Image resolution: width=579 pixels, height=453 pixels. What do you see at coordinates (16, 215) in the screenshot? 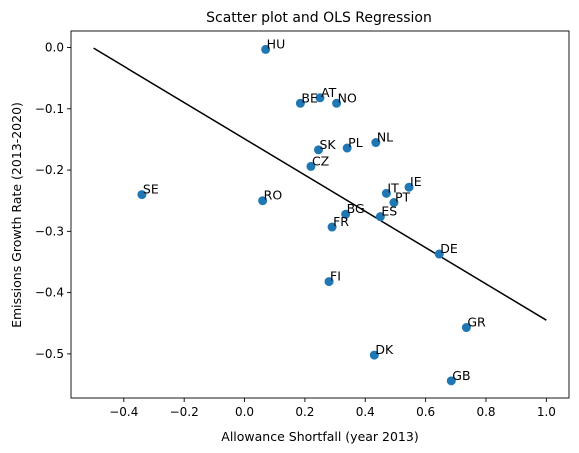
I see `y-axis-label: Emissions Growth Rate (2013-2020)` at bounding box center [16, 215].